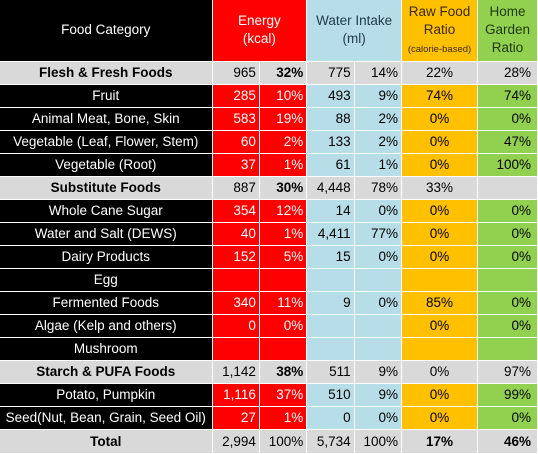 The image size is (538, 454). Describe the element at coordinates (106, 31) in the screenshot. I see `header-food-category: Food Category` at that location.